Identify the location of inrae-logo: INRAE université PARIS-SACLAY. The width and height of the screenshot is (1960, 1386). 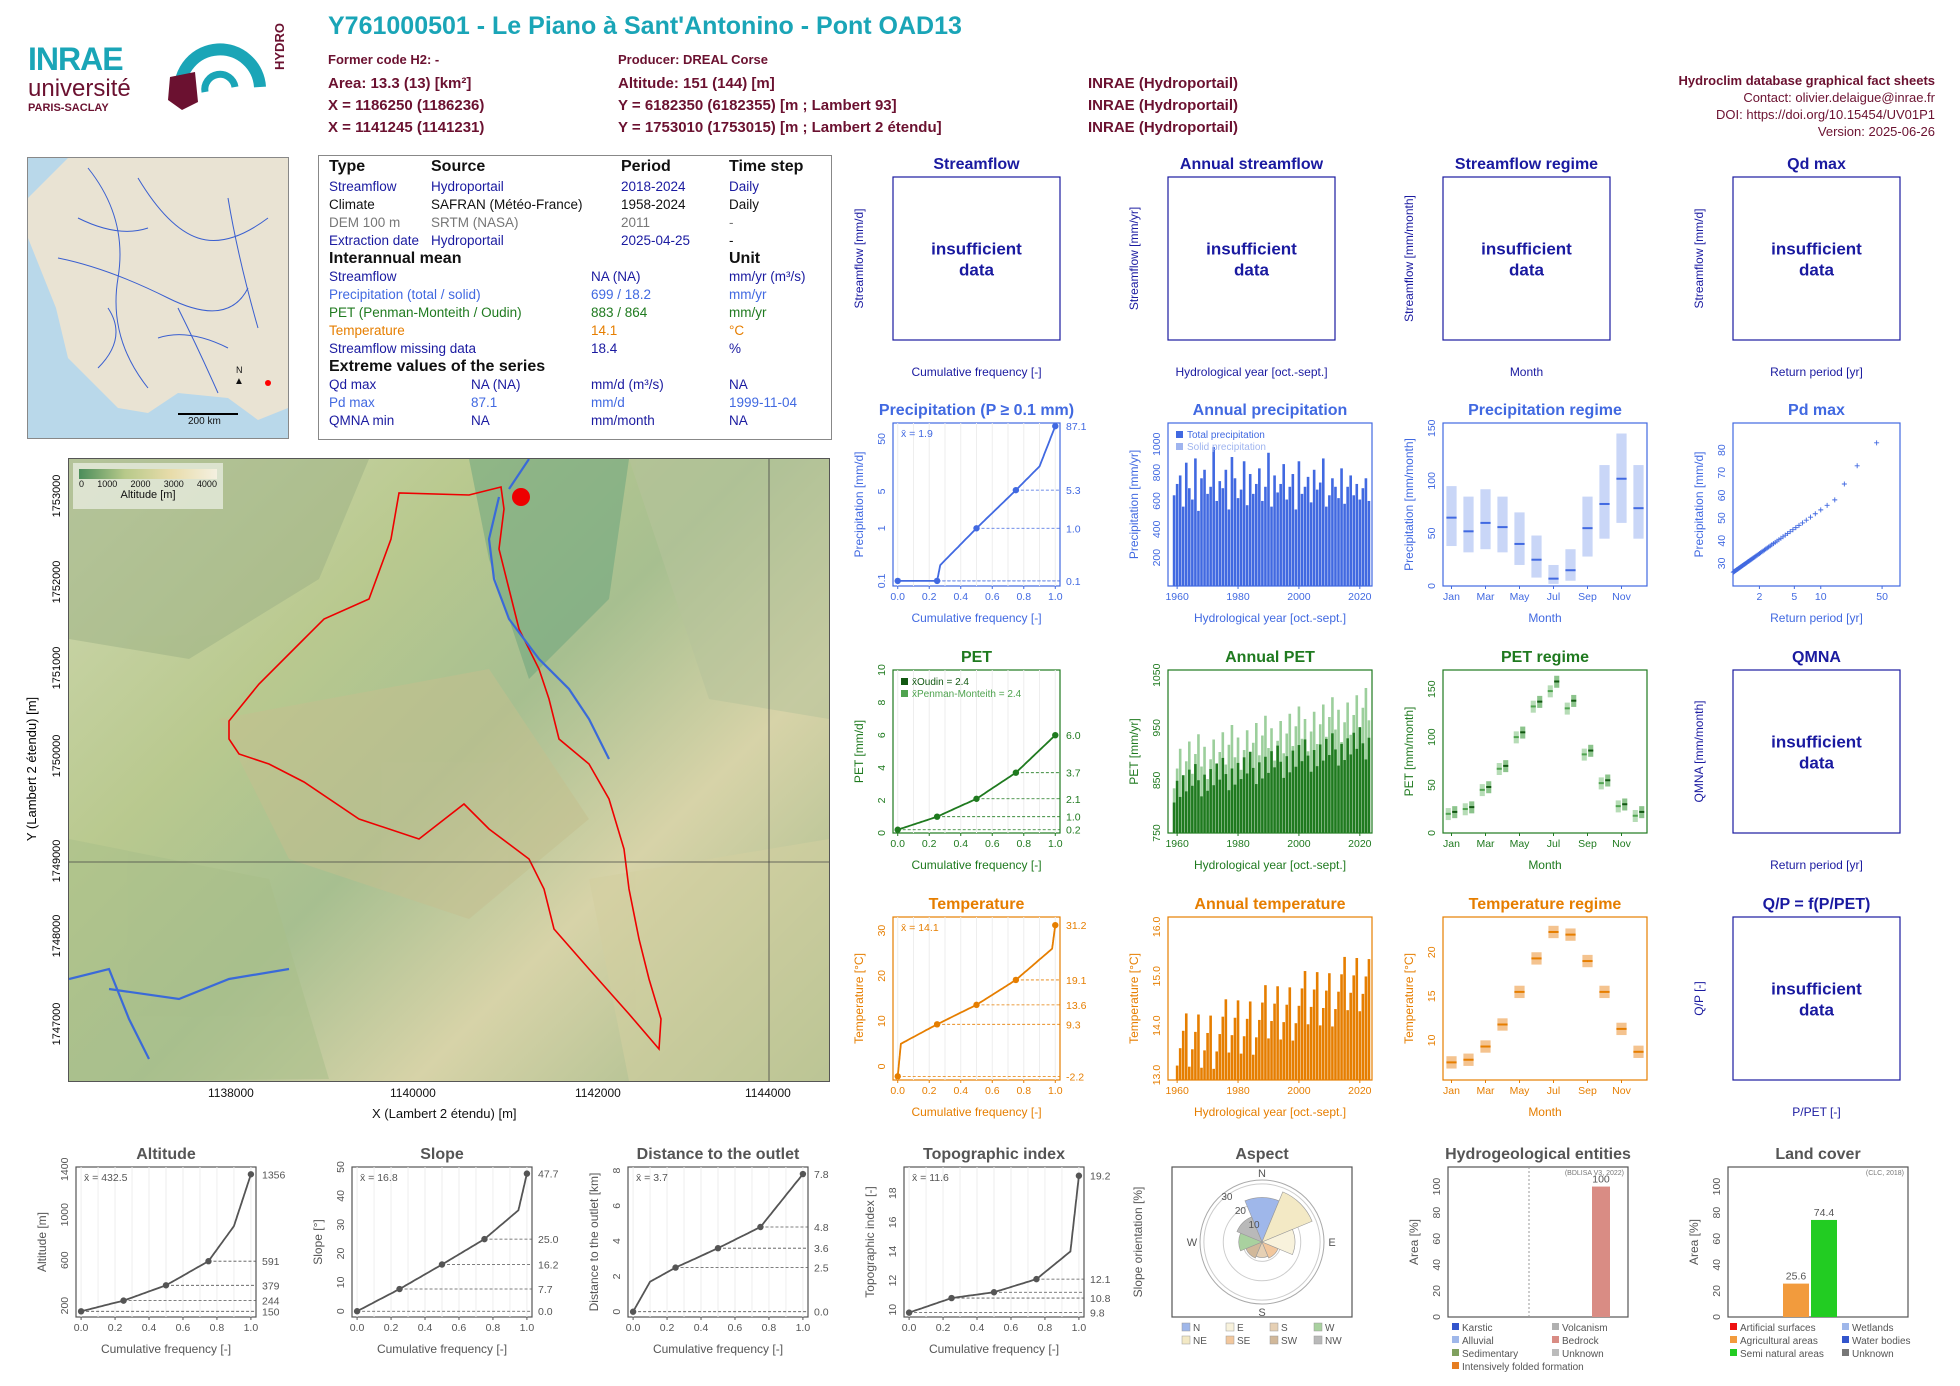
(88, 82).